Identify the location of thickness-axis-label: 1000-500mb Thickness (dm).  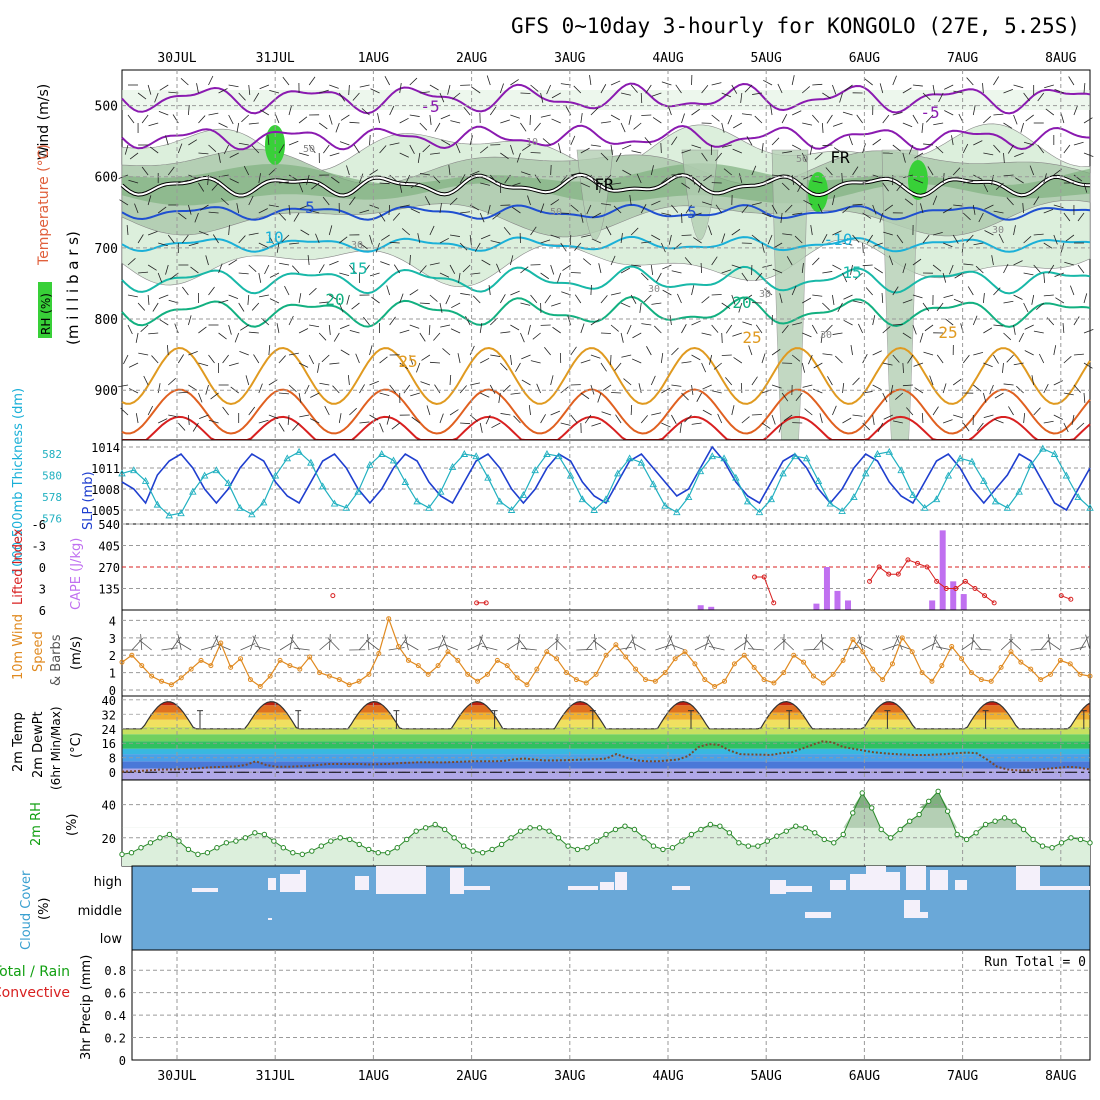
(18, 481).